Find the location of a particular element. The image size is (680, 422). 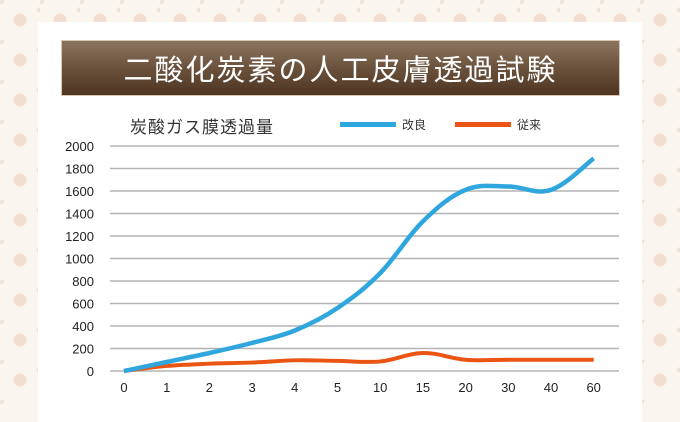

chart-title: 炭酸ガス膜透過量 is located at coordinates (202, 128).